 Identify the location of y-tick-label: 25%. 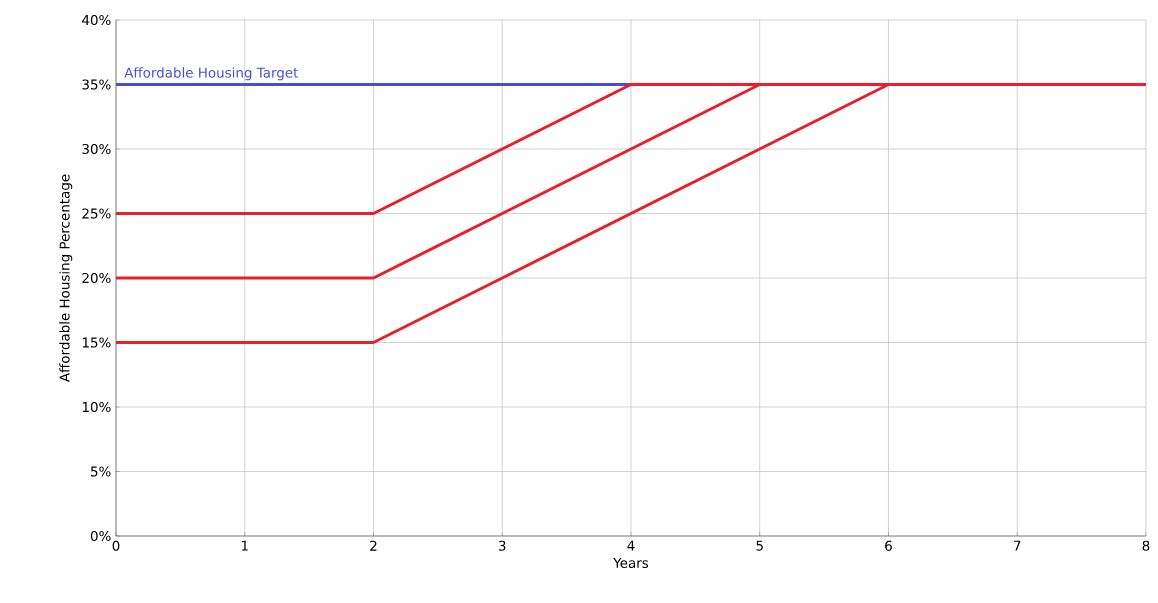
(96, 213).